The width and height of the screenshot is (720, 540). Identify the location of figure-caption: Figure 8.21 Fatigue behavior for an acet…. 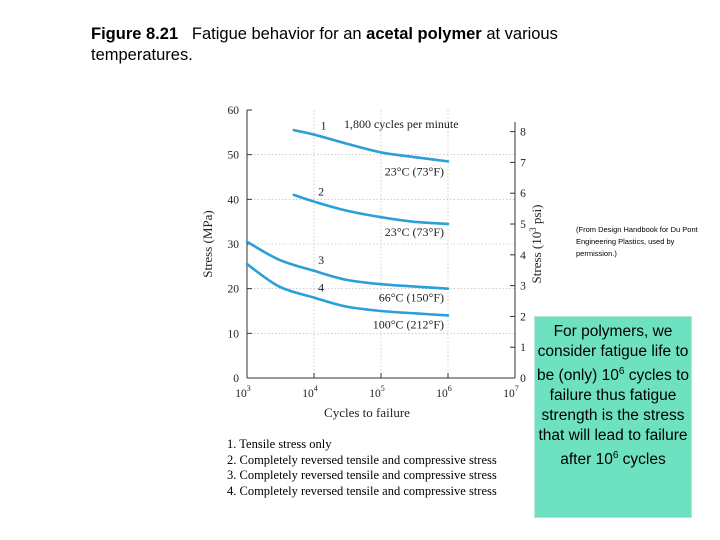
(371, 45).